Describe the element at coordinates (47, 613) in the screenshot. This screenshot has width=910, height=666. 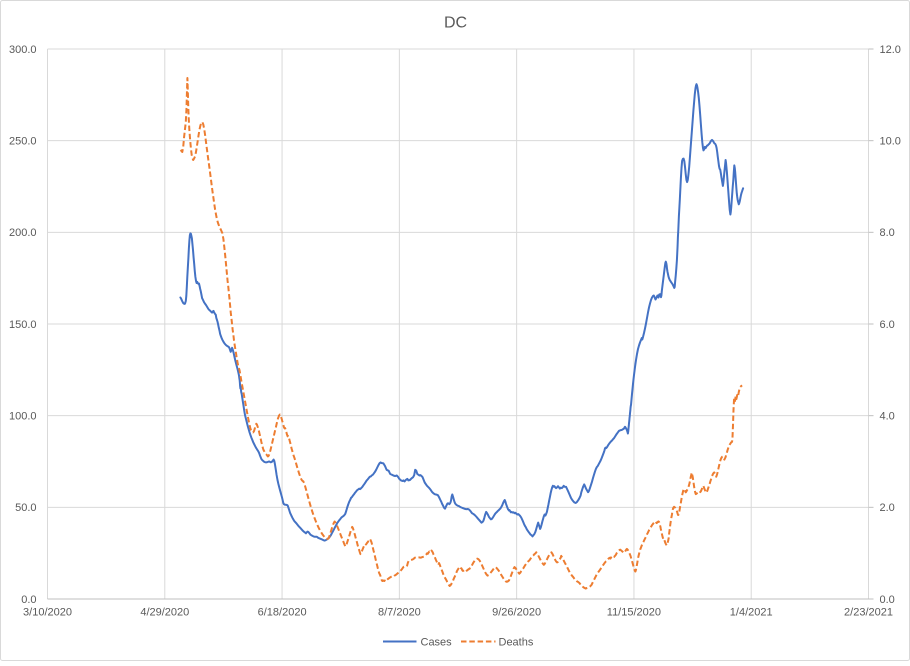
I see `svg-text: 3/10/2020` at that location.